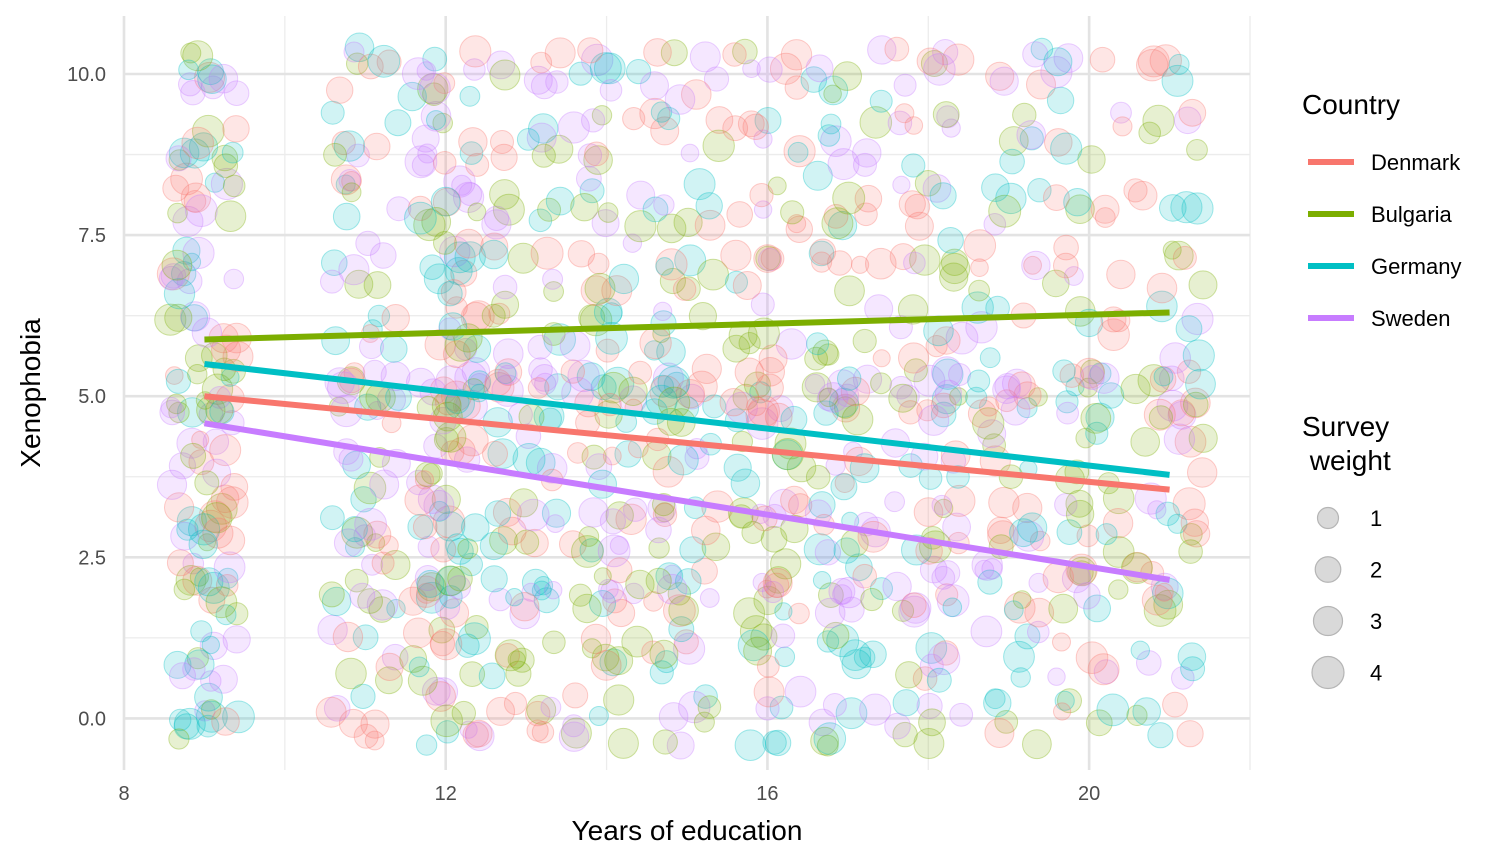  What do you see at coordinates (1351, 104) in the screenshot?
I see `country-legend-title: Country` at bounding box center [1351, 104].